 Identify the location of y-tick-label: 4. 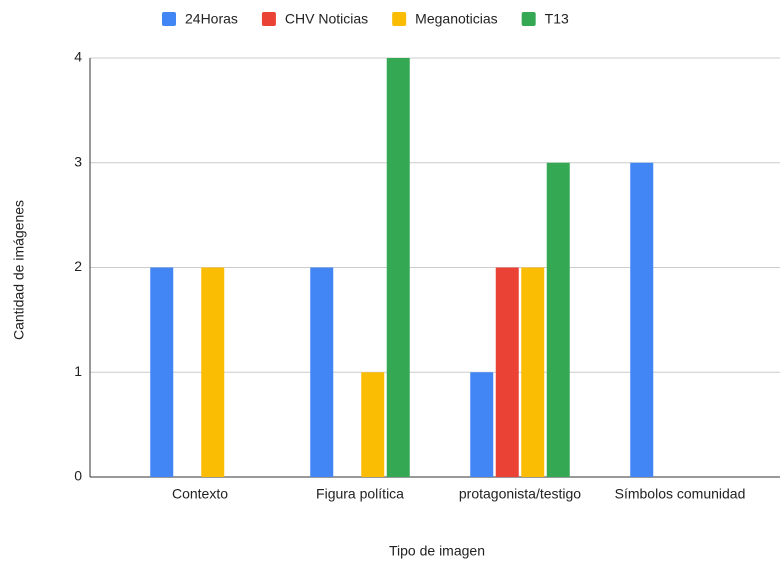
(78, 57).